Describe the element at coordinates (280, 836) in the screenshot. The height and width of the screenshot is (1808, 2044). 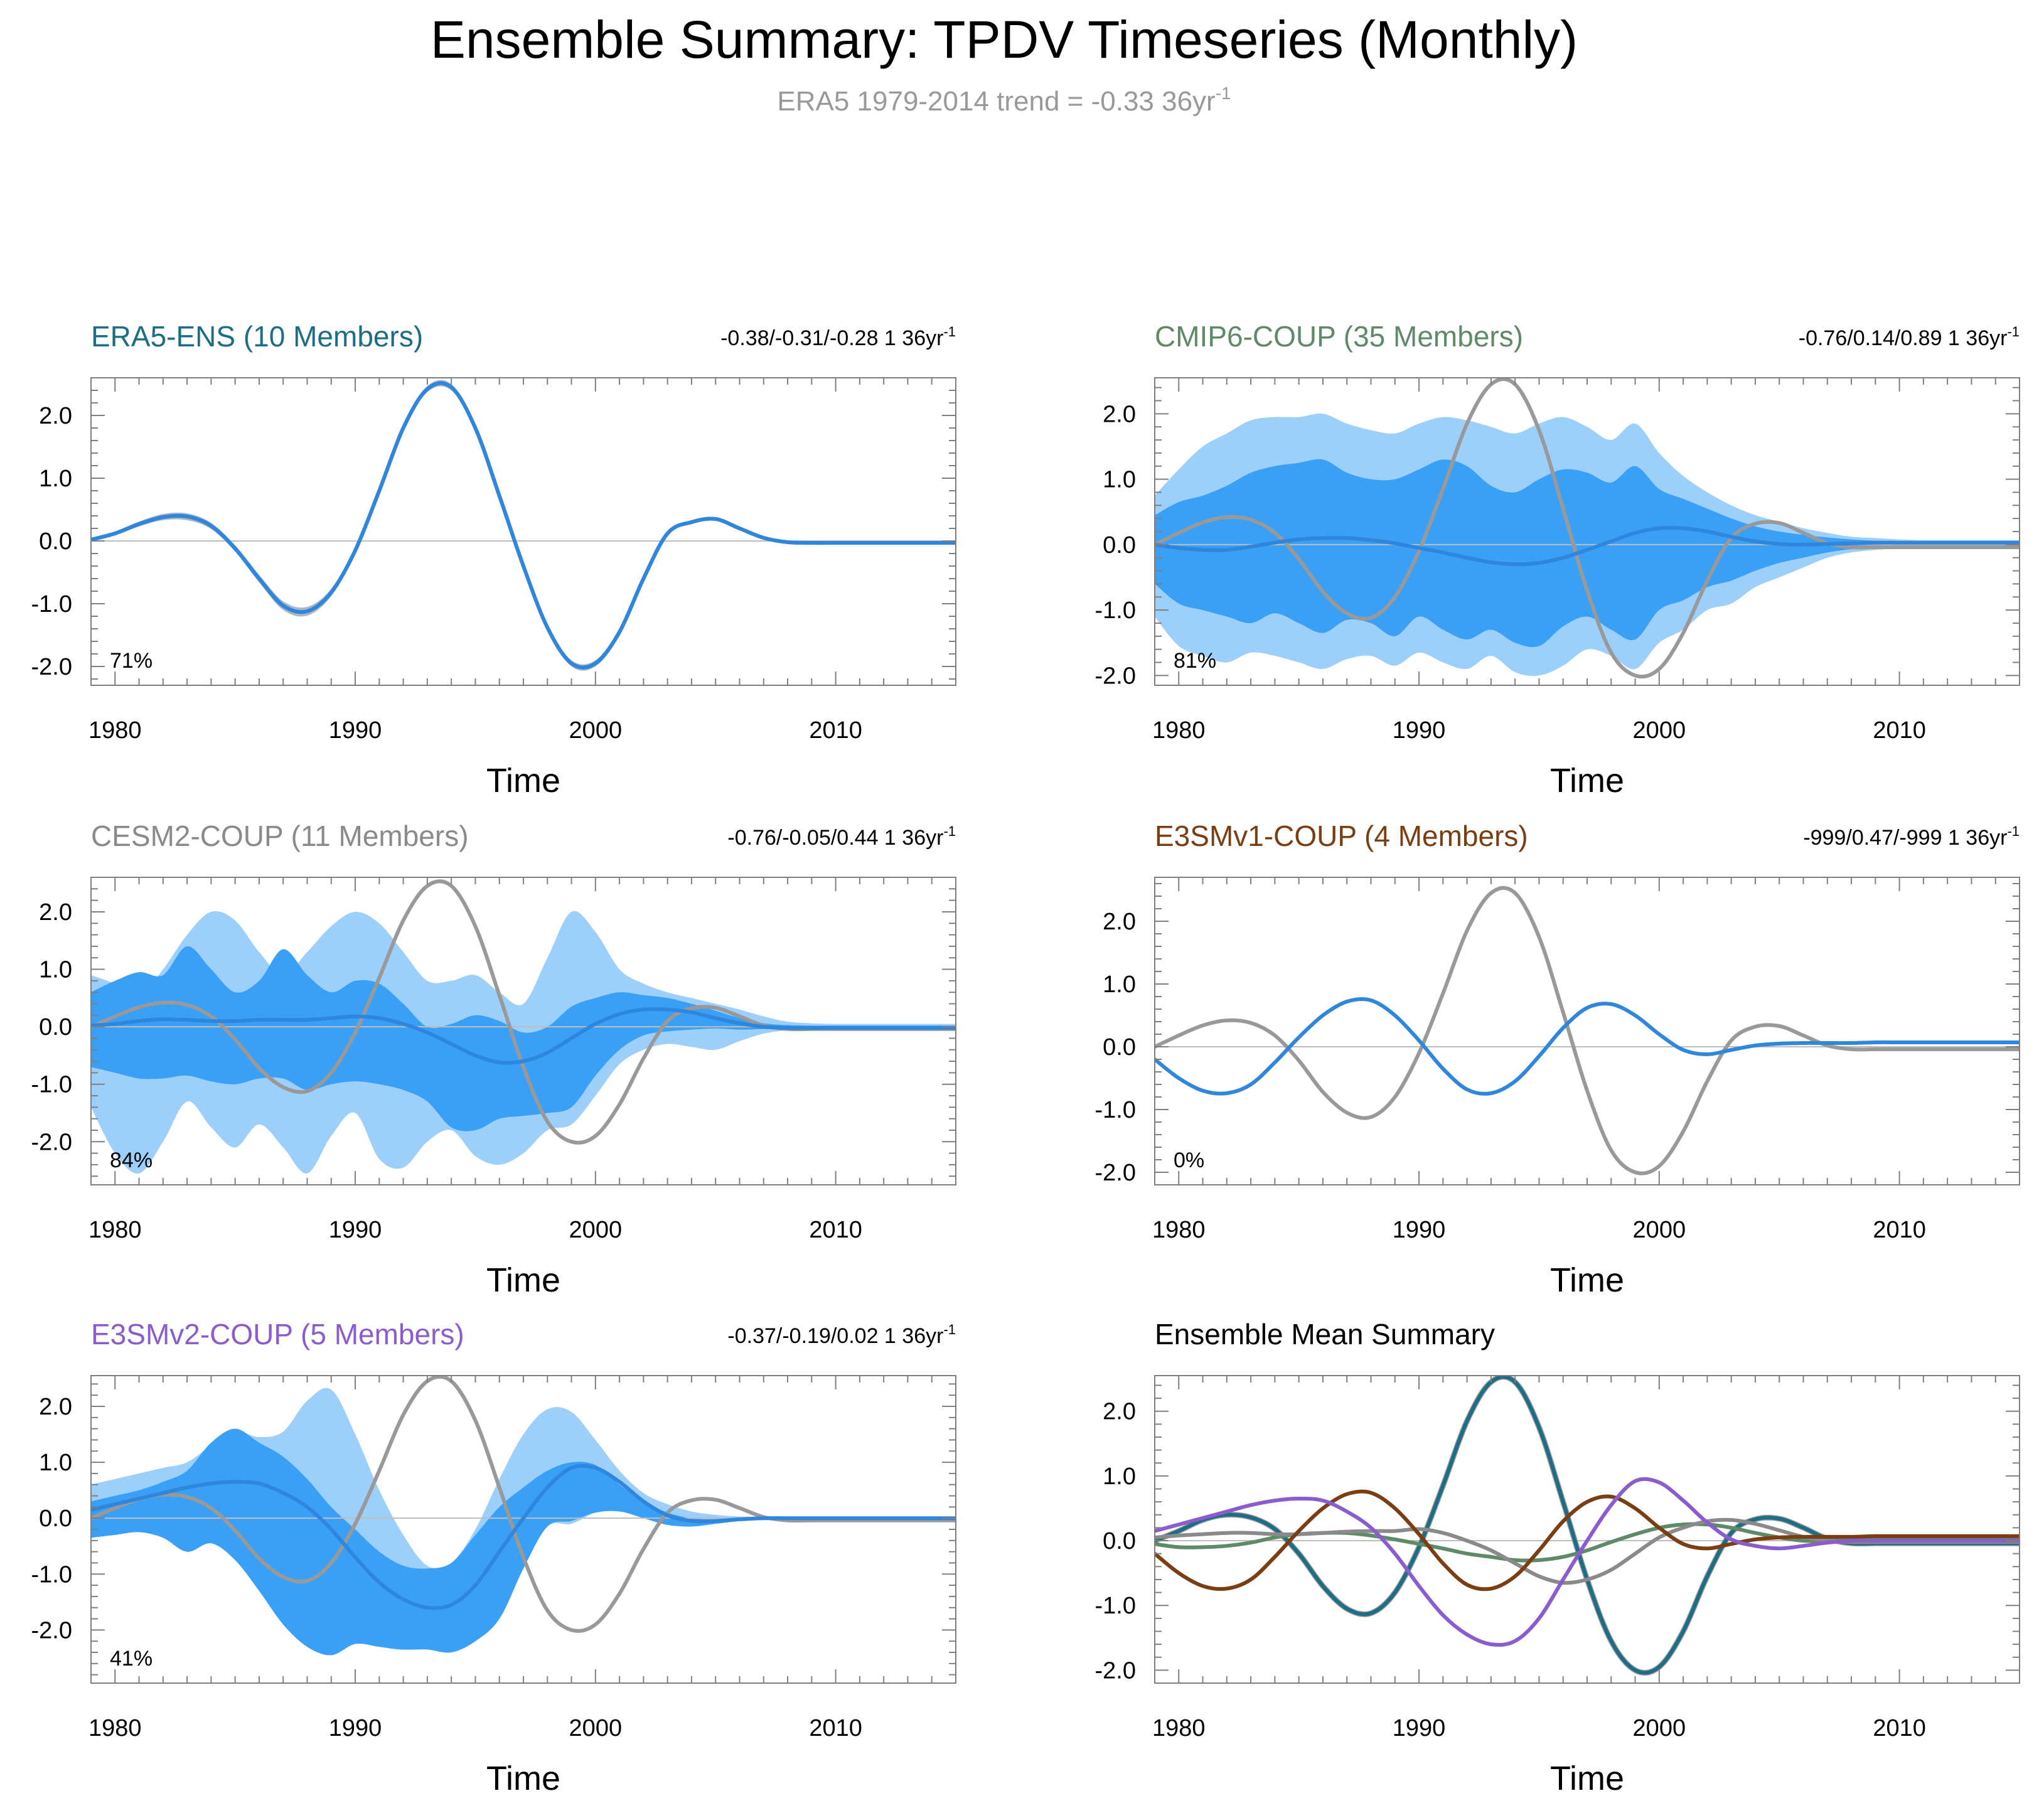
I see `panel-title: CESM2-COUP (11 Members)` at that location.